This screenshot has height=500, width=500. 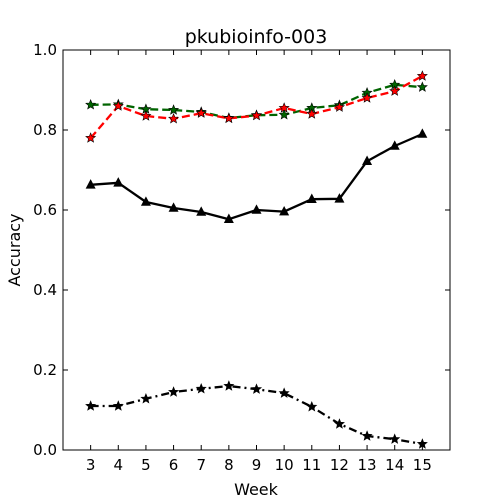 I want to click on x-tick-label: 11, so click(x=311, y=465).